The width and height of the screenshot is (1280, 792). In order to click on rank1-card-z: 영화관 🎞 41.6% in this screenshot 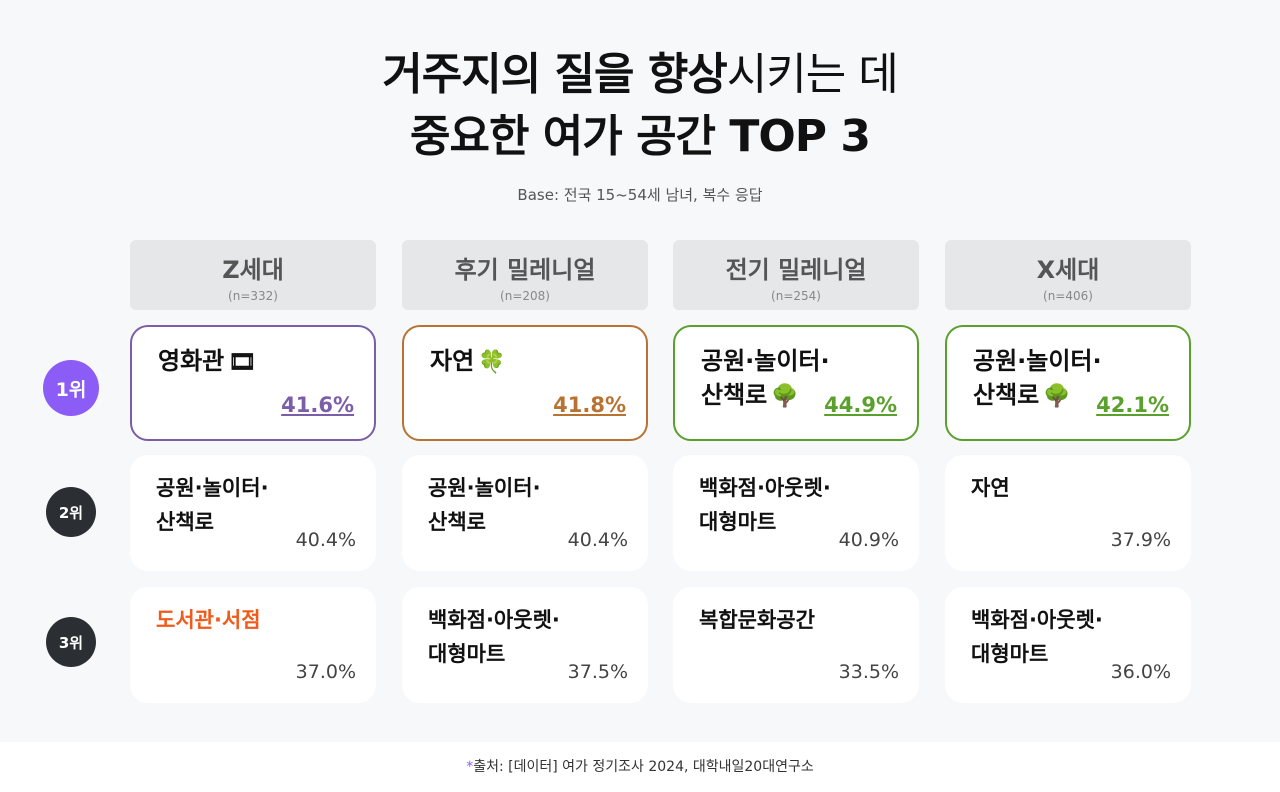, I will do `click(253, 383)`.